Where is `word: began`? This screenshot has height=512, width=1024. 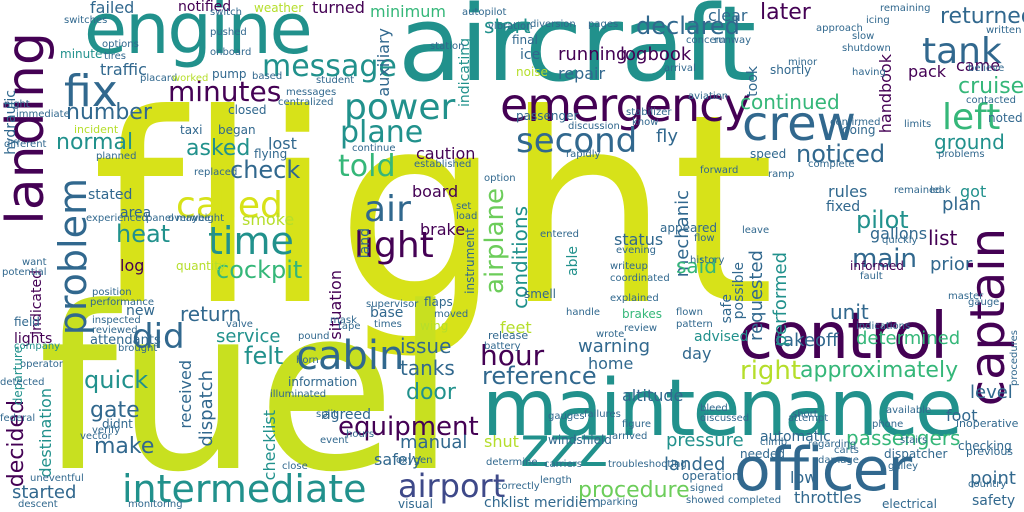
word: began is located at coordinates (237, 130).